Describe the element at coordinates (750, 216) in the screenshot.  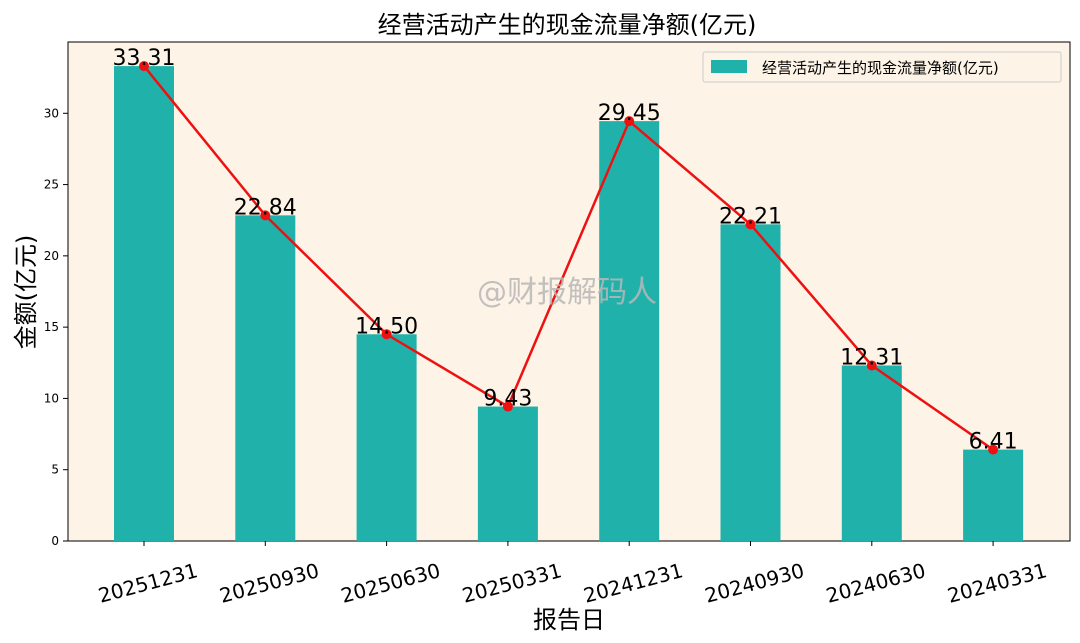
I see `data-label-20240930: 22.21` at that location.